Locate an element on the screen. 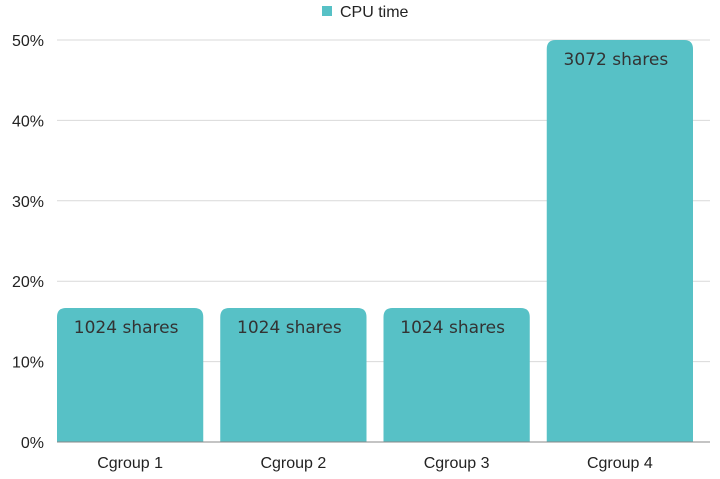 The height and width of the screenshot is (479, 720). x-tick-label: Cgroup 1 is located at coordinates (130, 463).